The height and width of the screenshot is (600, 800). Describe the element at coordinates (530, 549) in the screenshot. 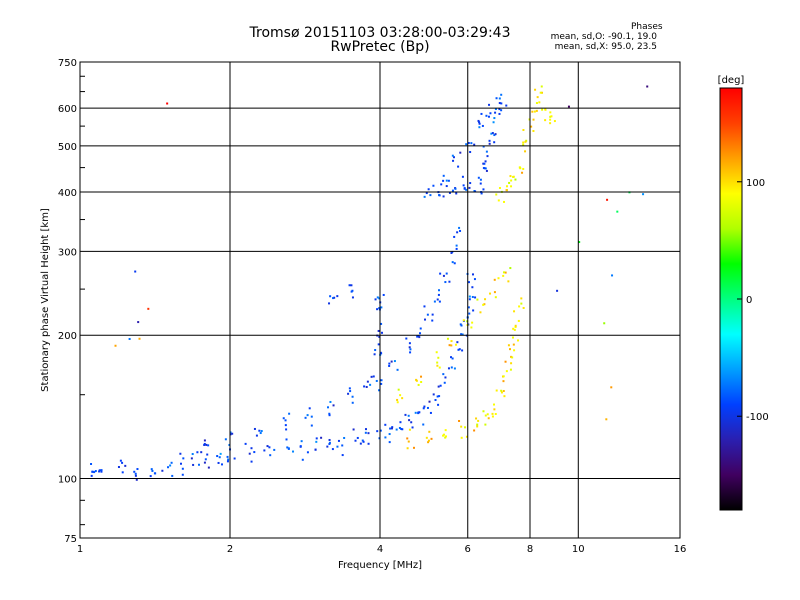

I see `x-tick-label: 8` at that location.